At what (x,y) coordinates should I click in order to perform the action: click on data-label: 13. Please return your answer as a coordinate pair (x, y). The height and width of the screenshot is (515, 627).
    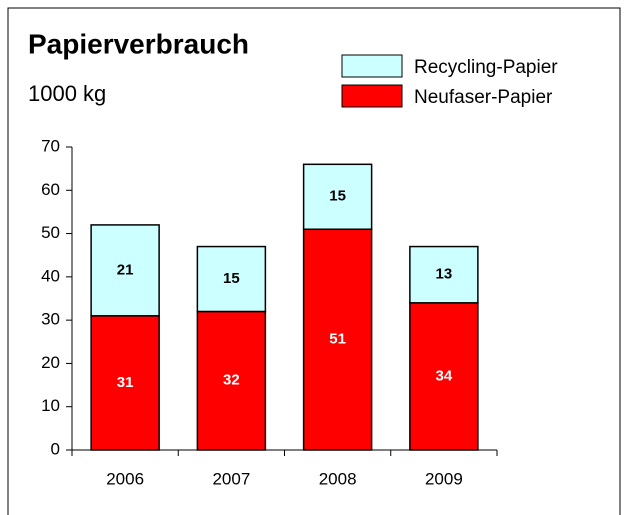
    Looking at the image, I should click on (444, 274).